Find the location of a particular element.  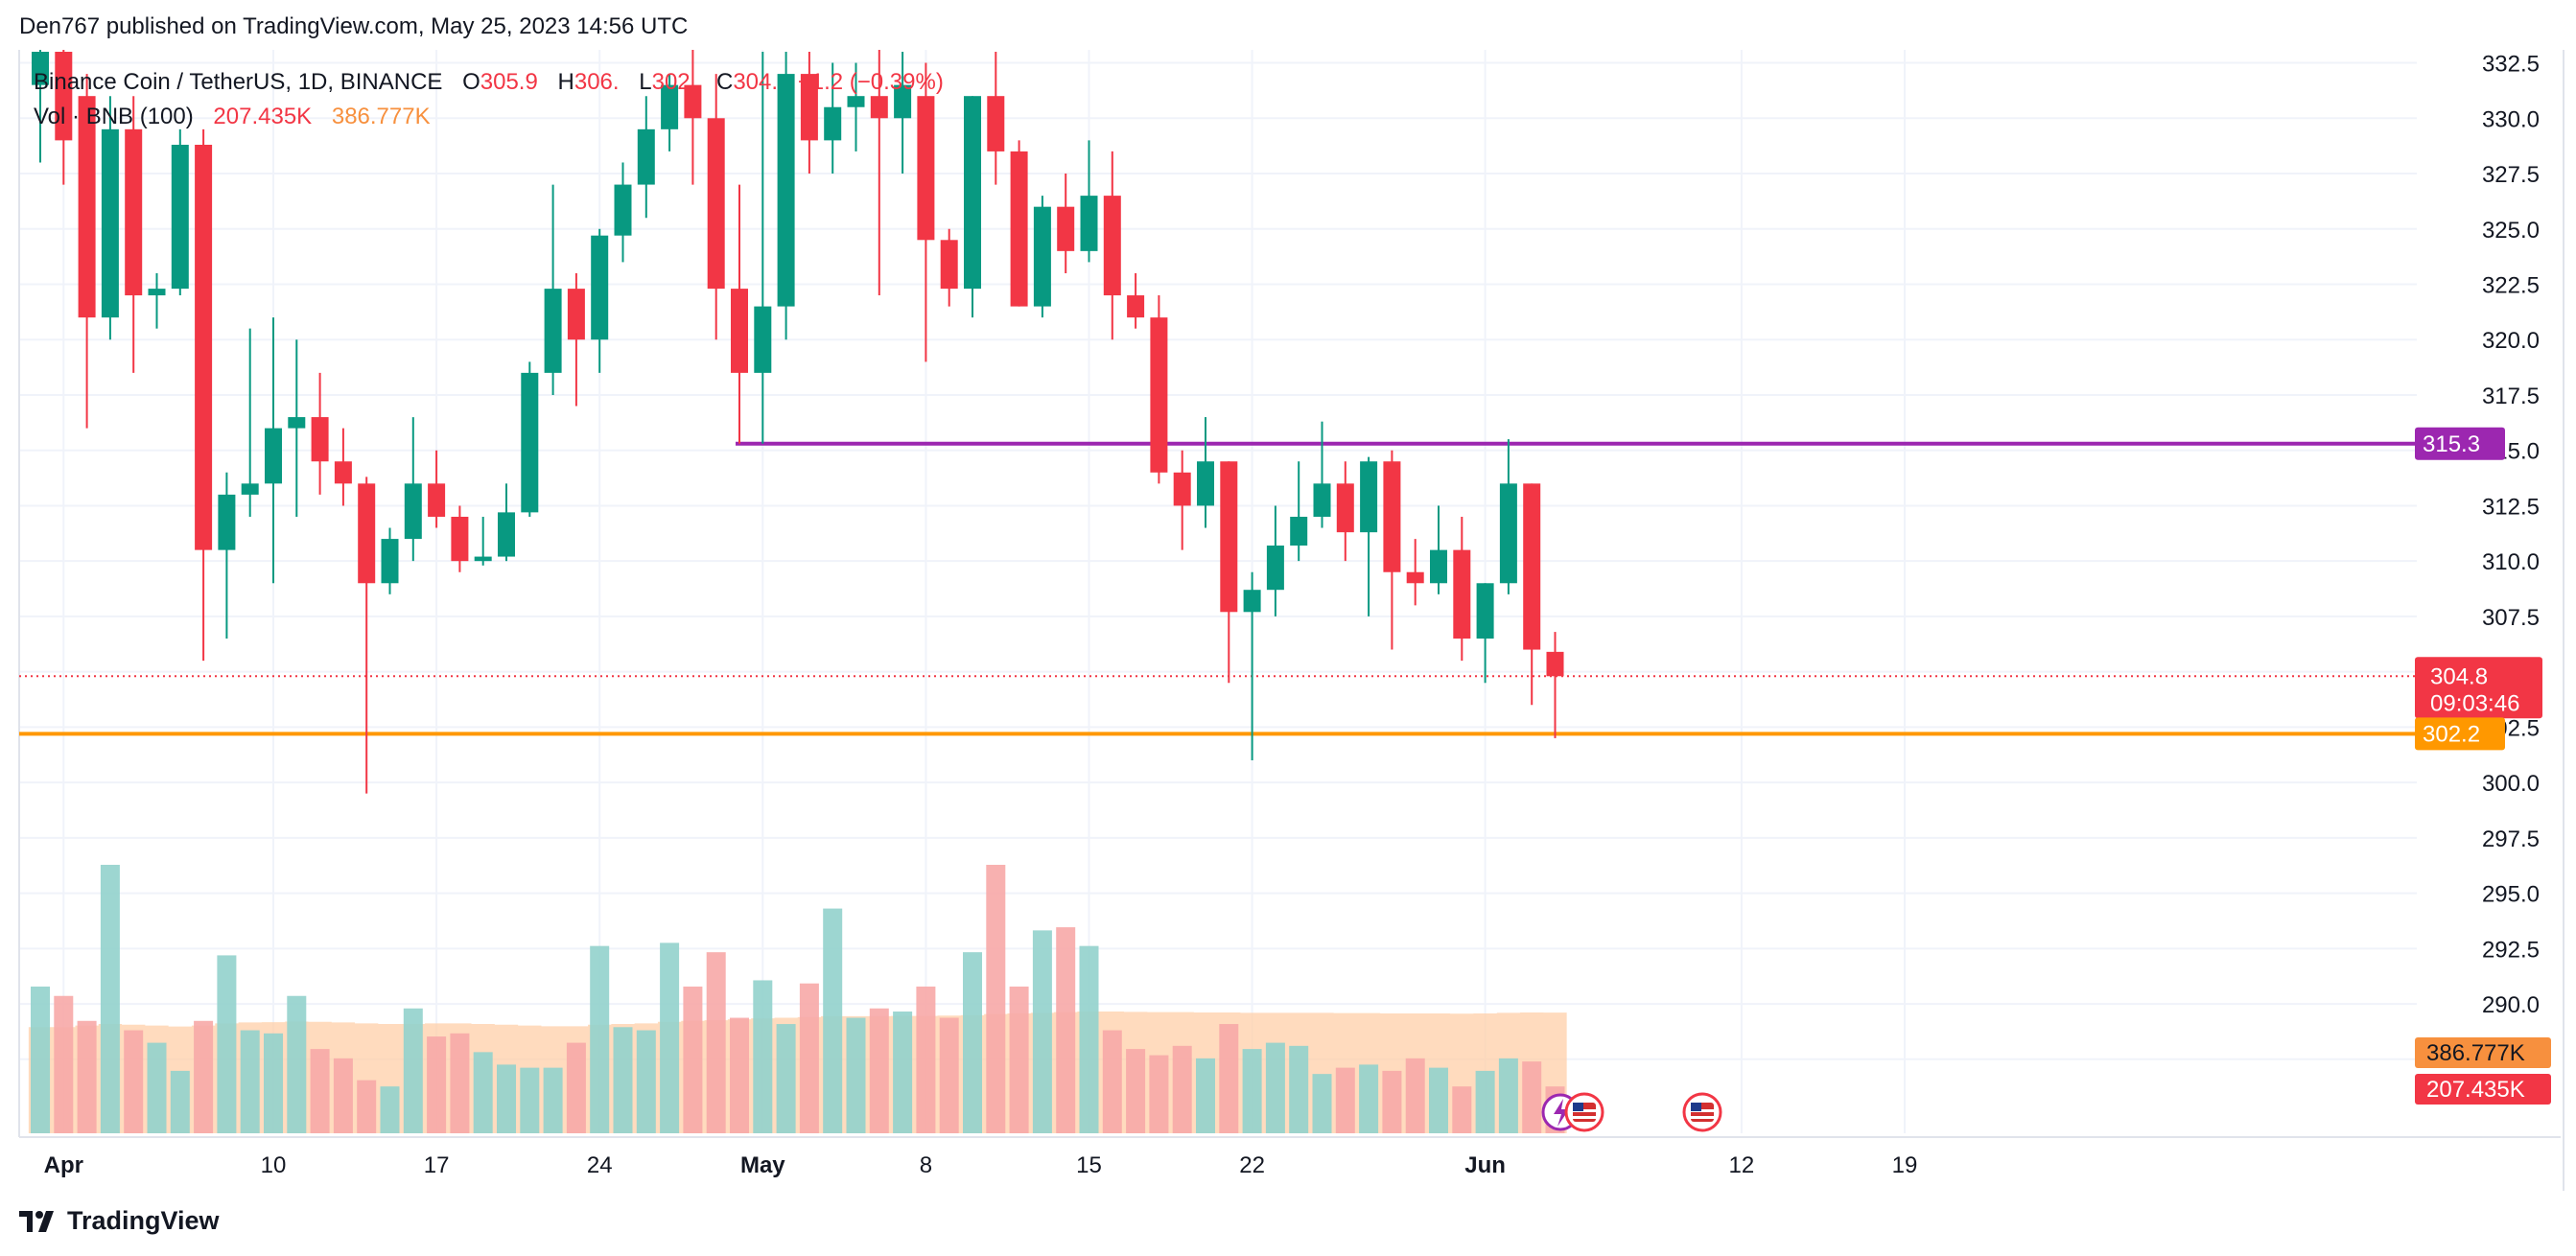

footer: TradingView is located at coordinates (119, 1221).